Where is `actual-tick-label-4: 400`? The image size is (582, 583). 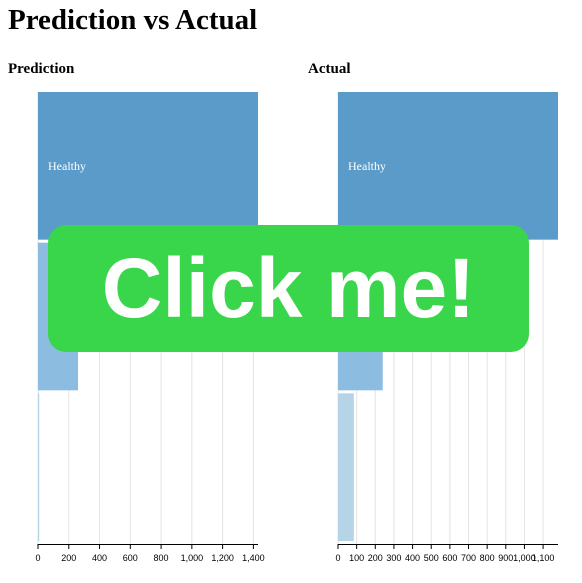 actual-tick-label-4: 400 is located at coordinates (412, 558).